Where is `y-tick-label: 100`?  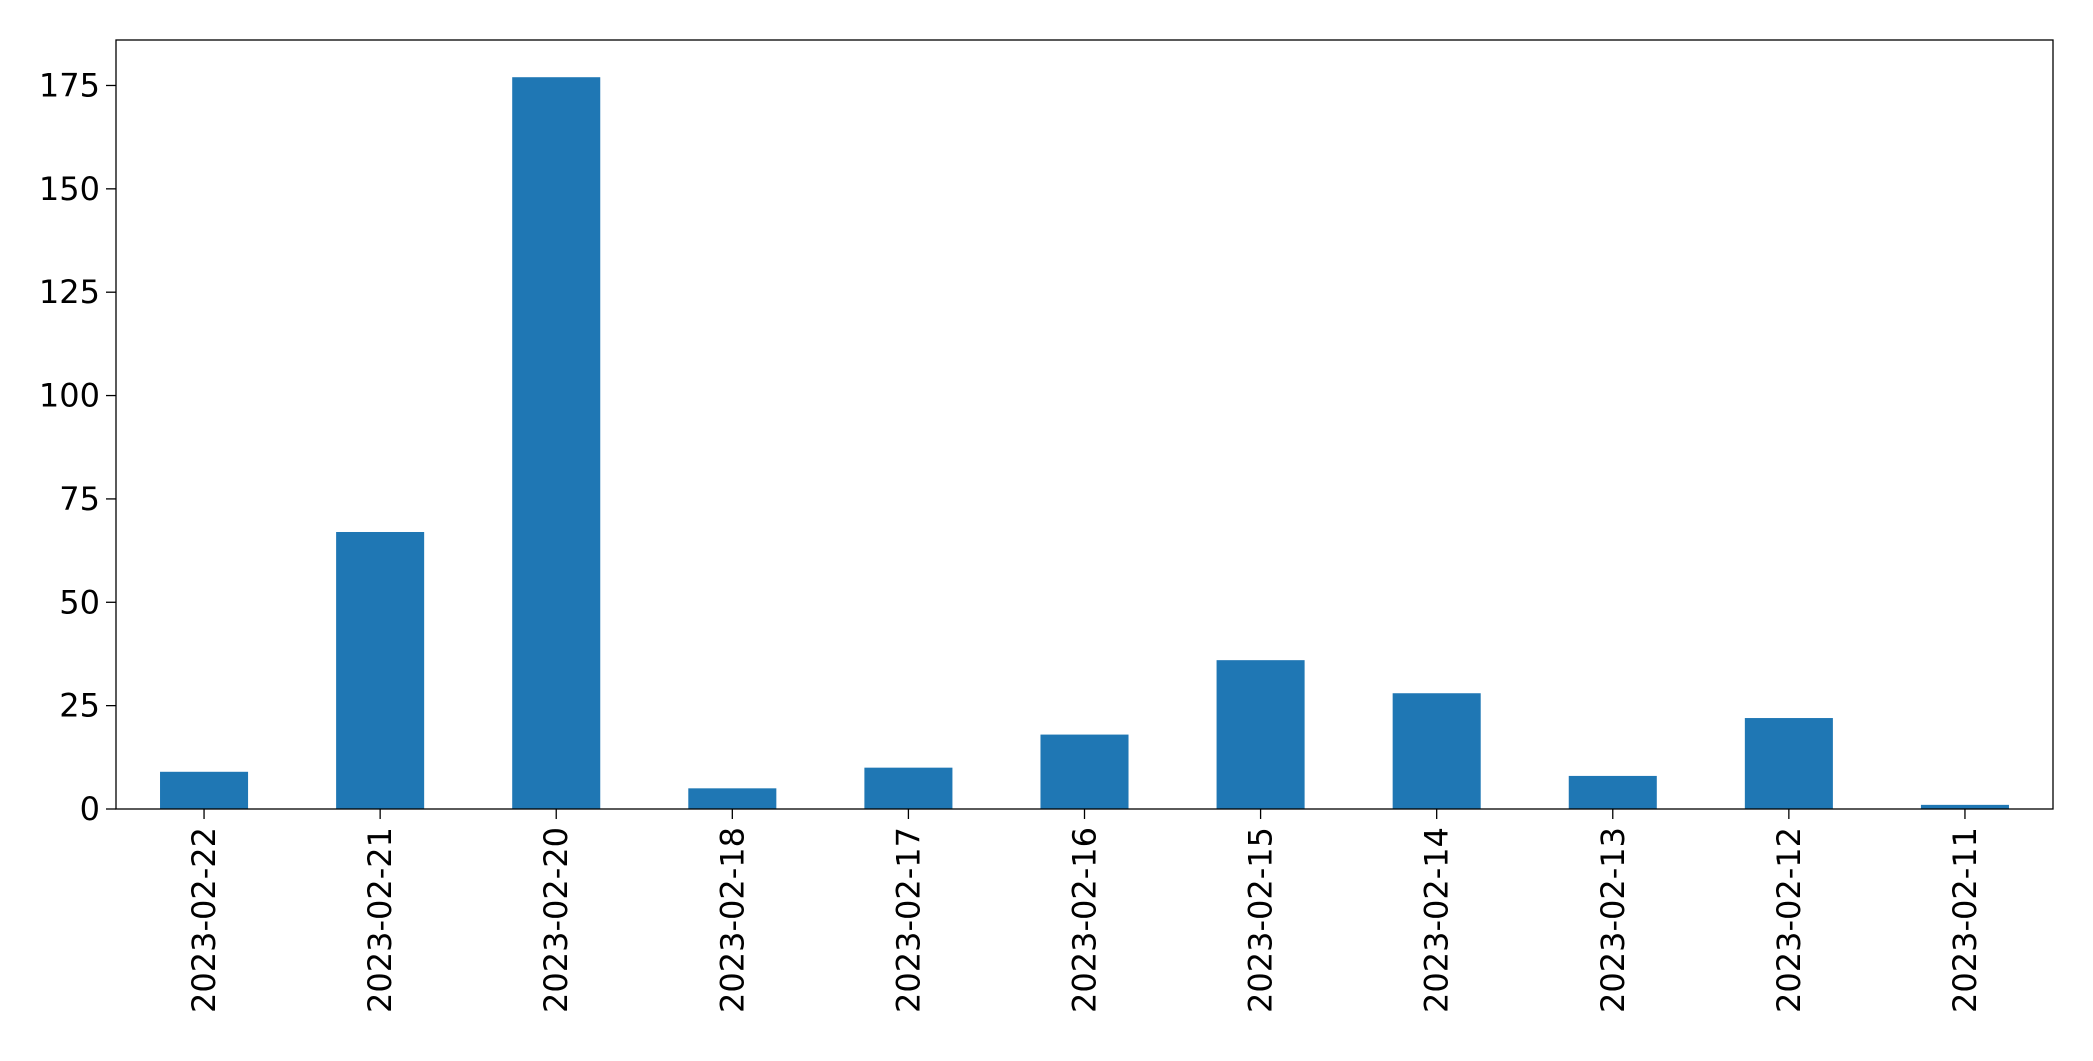 y-tick-label: 100 is located at coordinates (69, 396).